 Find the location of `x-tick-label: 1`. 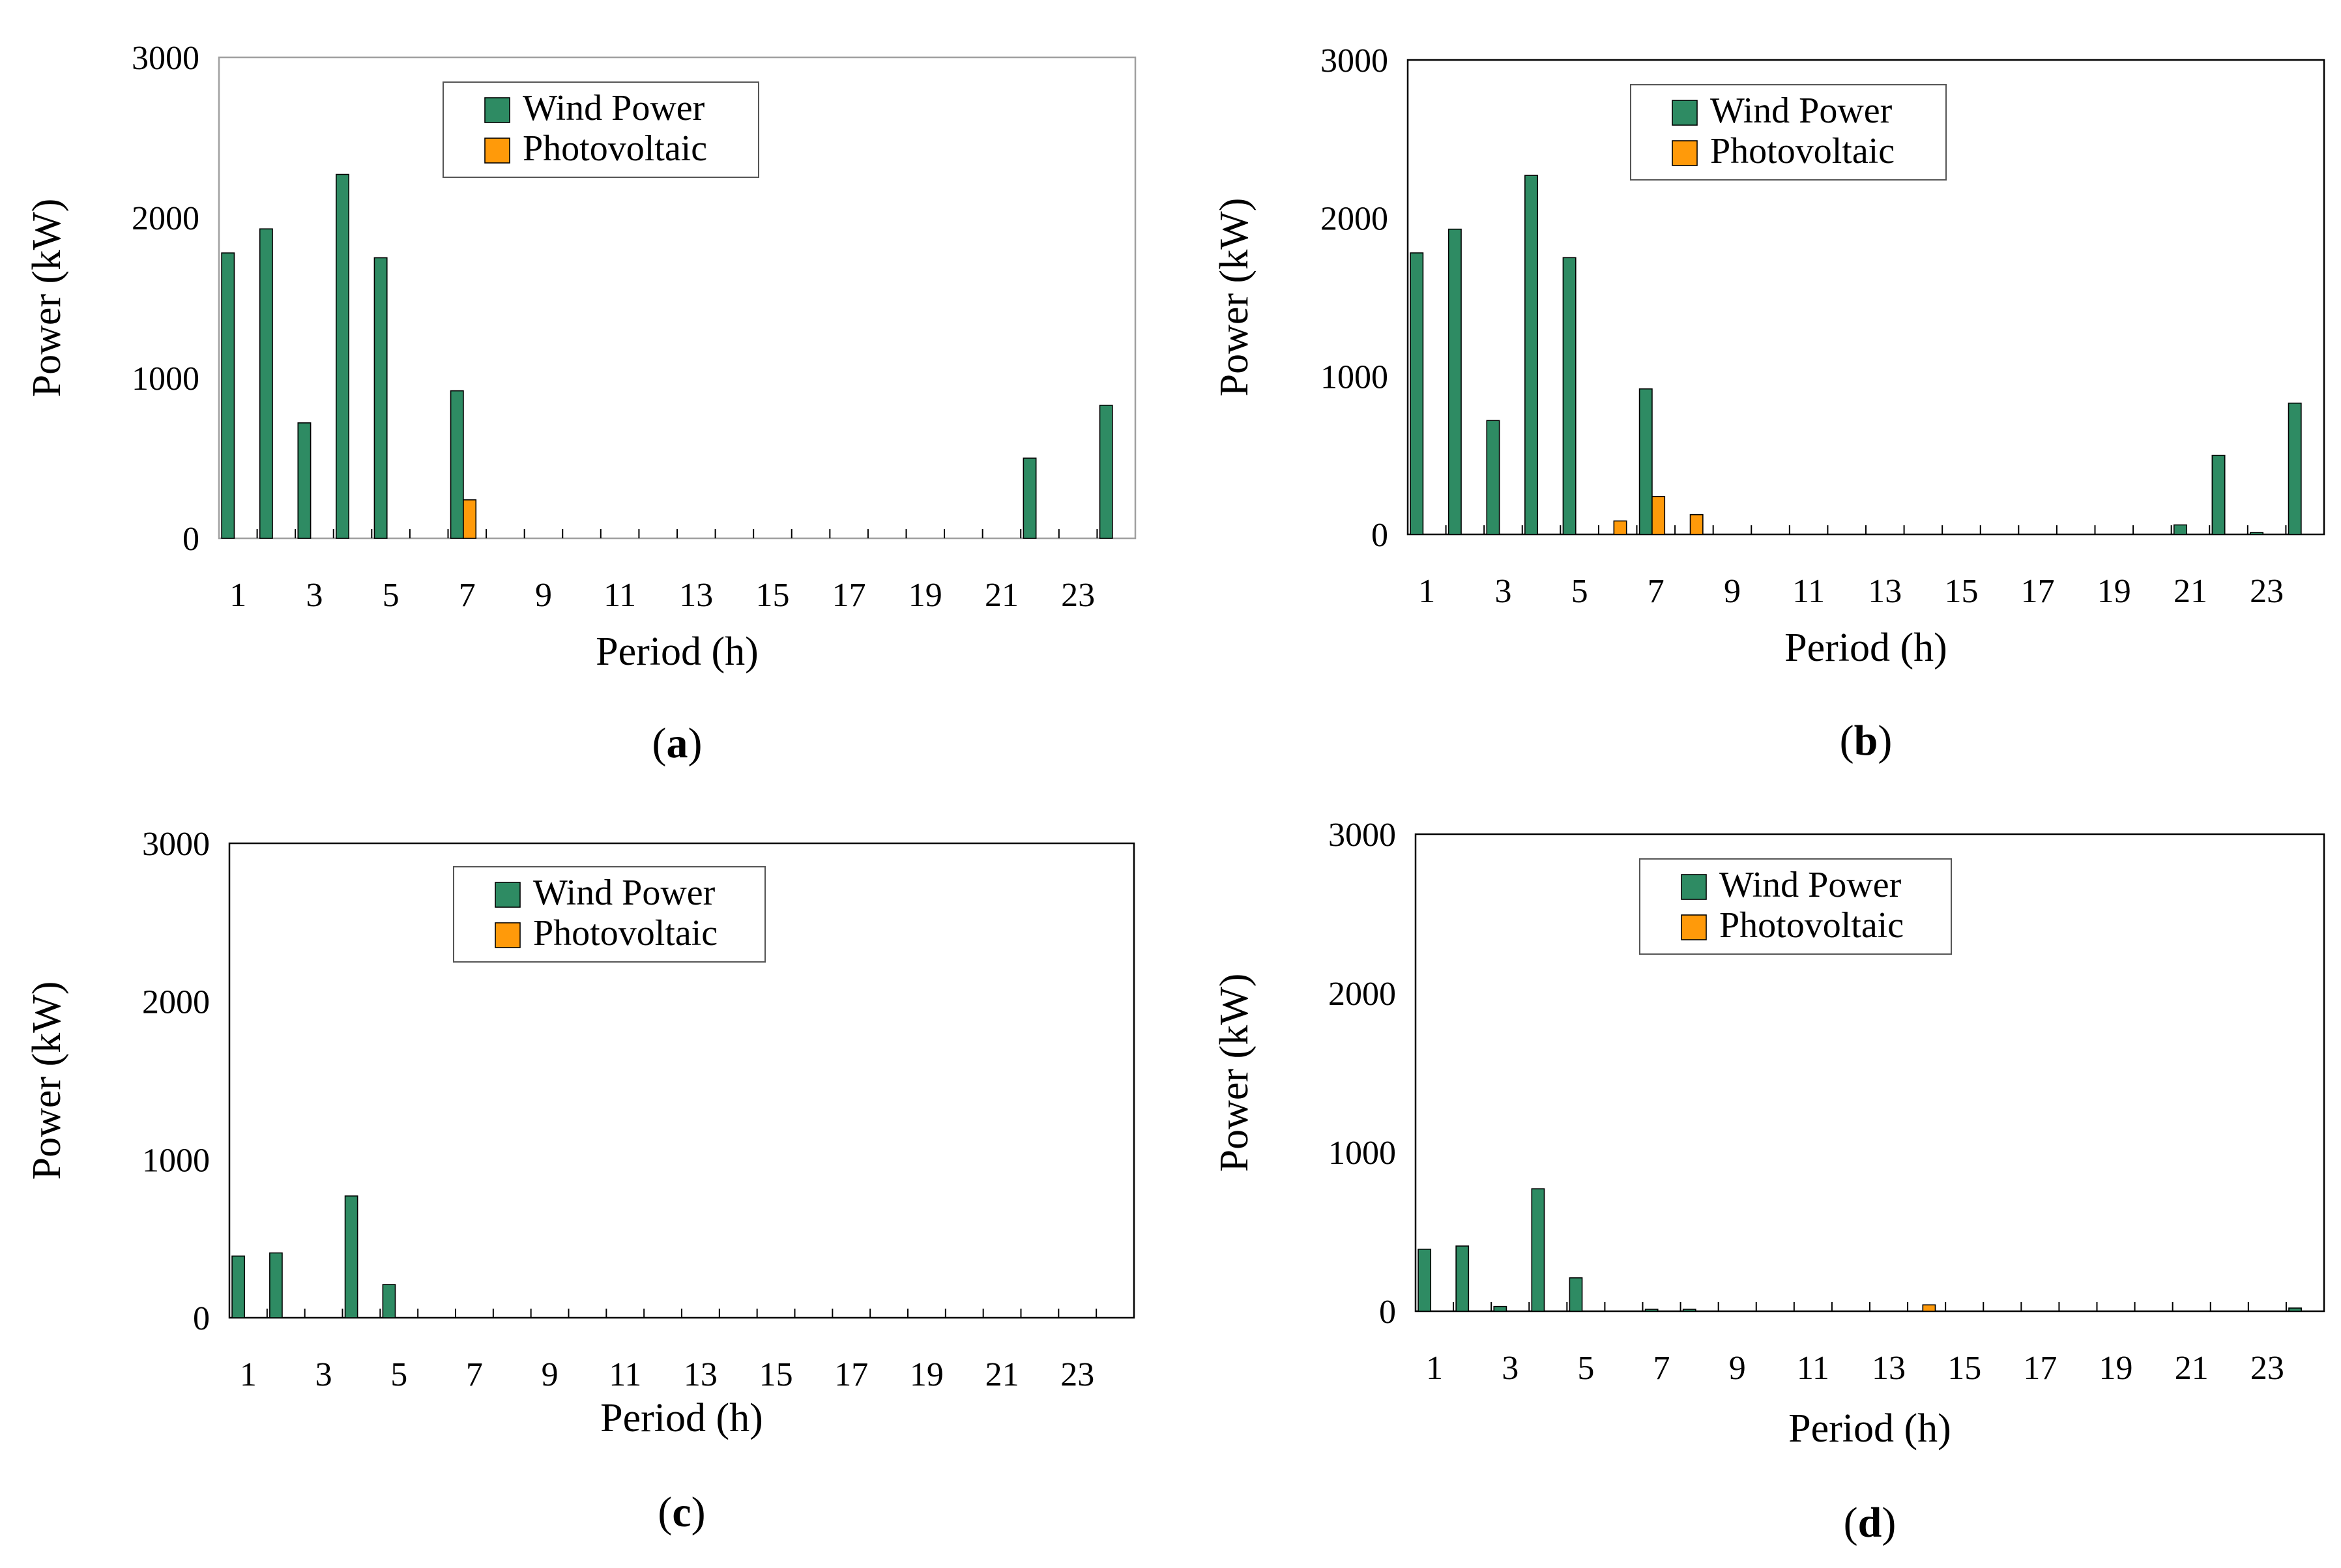

x-tick-label: 1 is located at coordinates (248, 1374).